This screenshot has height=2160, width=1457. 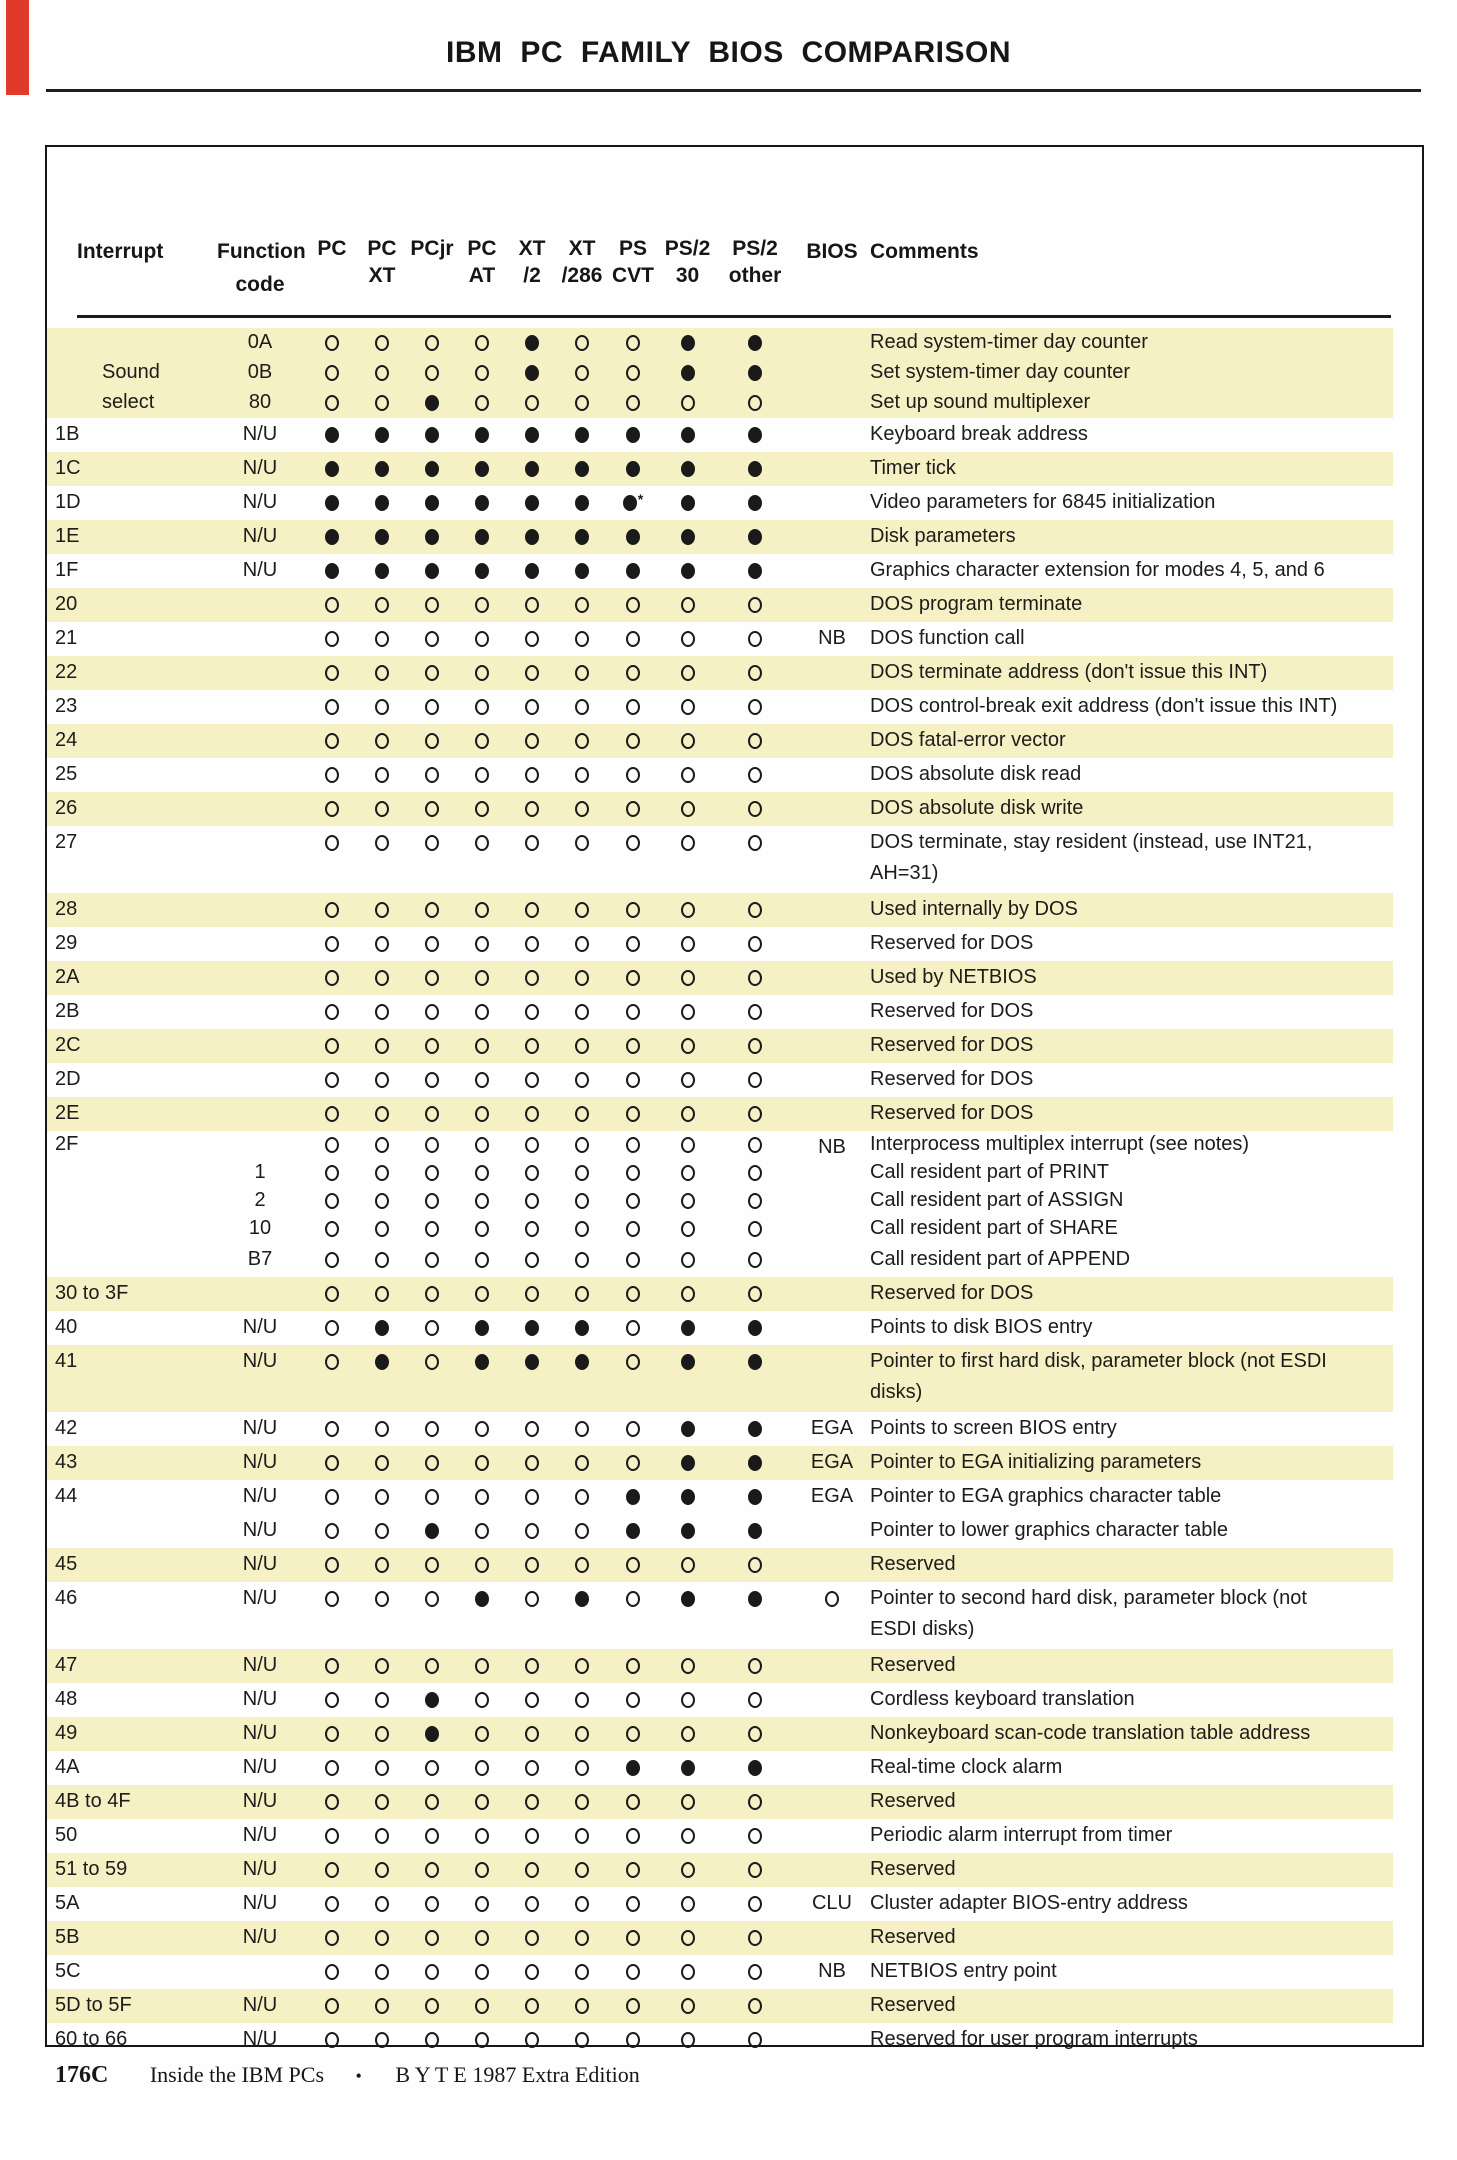 What do you see at coordinates (943, 536) in the screenshot?
I see `comment-text: Disk parameters` at bounding box center [943, 536].